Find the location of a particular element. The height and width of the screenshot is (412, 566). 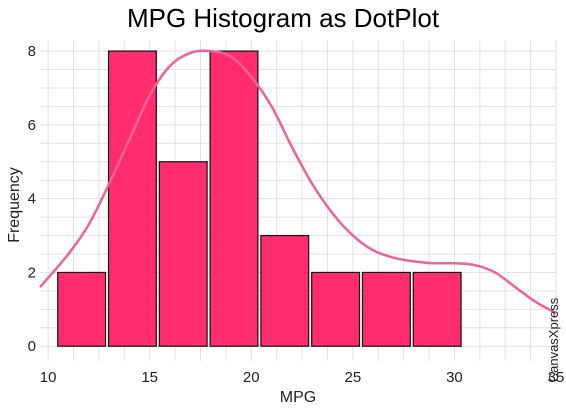

y-axis-ticks: 0 2 4 6 8 is located at coordinates (32, 199).